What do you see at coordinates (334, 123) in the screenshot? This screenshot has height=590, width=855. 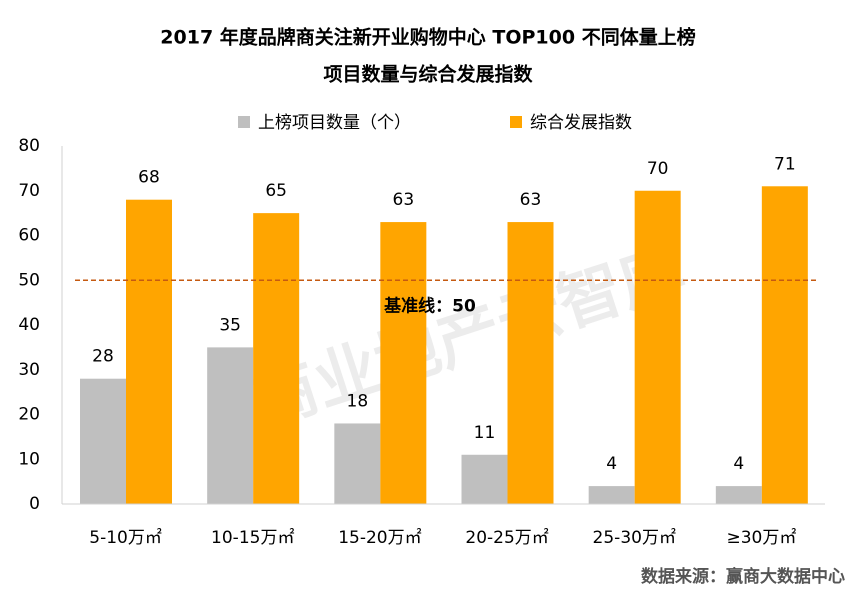 I see `legend-label: 上榜项目数量（个）` at bounding box center [334, 123].